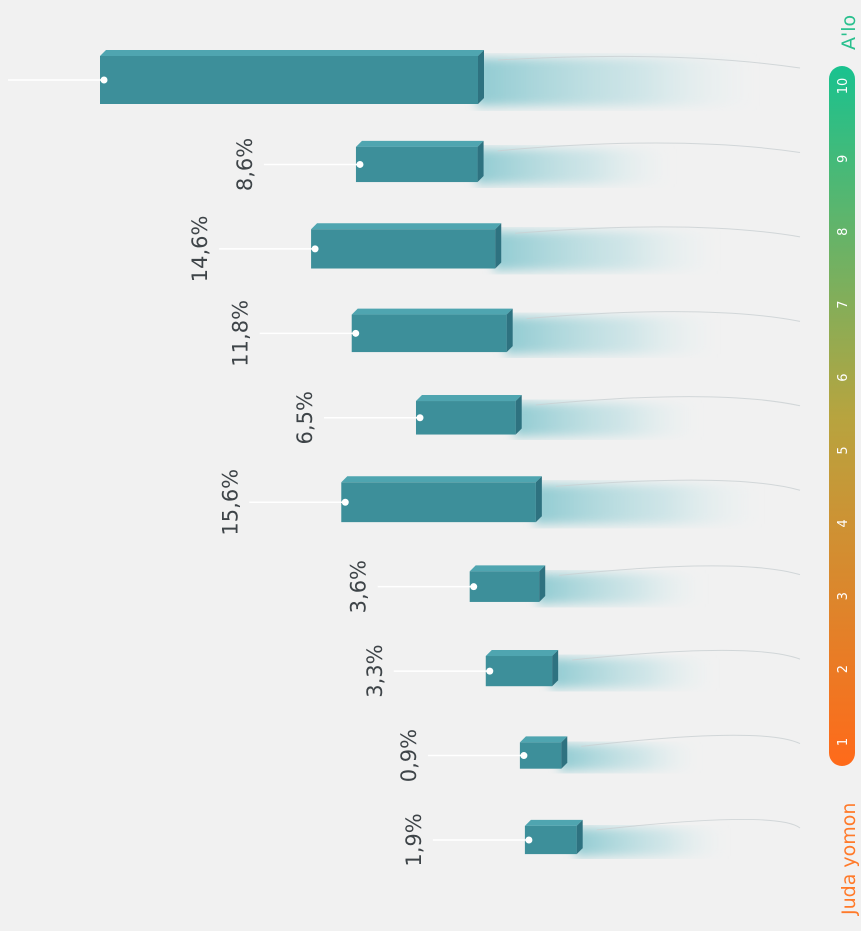 This screenshot has height=931, width=861. I want to click on value-label: 1,9%, so click(414, 839).